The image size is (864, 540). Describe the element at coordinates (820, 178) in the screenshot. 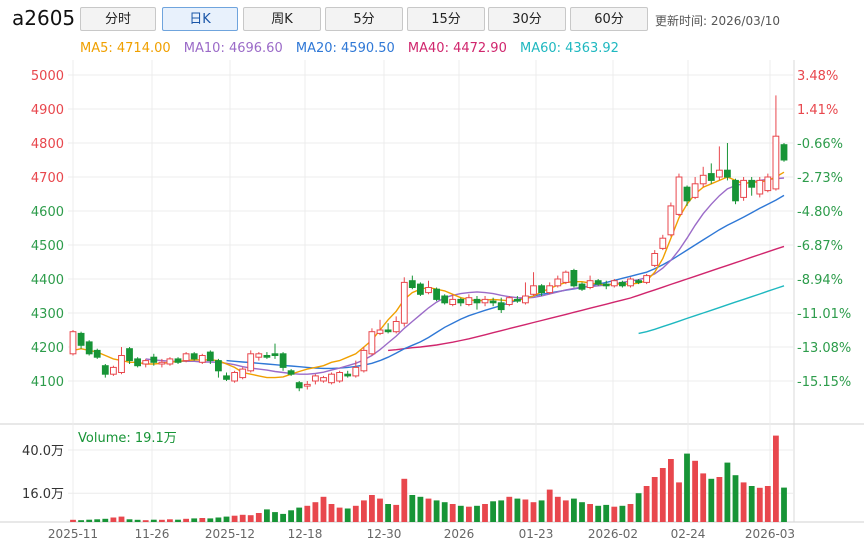

I see `pct-tick-label: -2.73%` at that location.